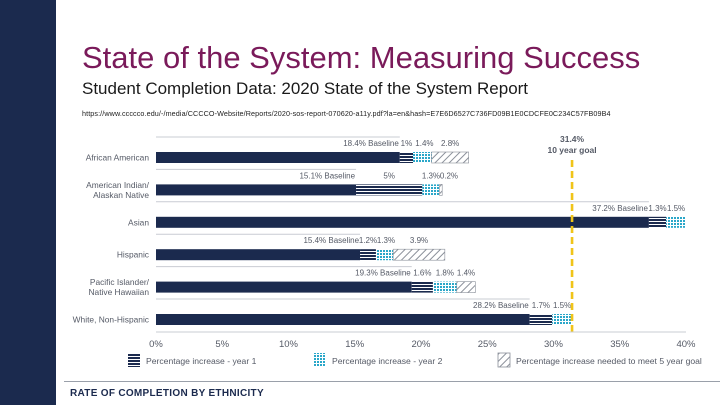 The width and height of the screenshot is (720, 405). Describe the element at coordinates (222, 344) in the screenshot. I see `x-tick-label: 5%` at that location.